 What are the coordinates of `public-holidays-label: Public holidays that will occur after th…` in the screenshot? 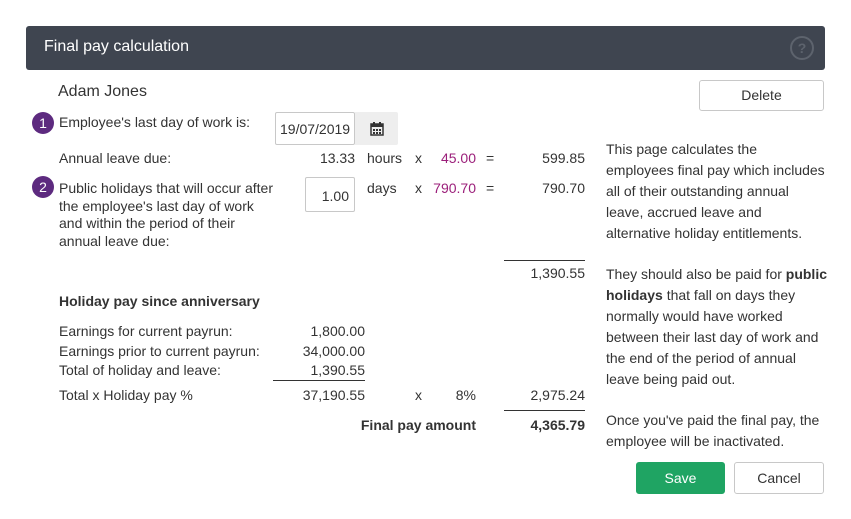 It's located at (166, 215).